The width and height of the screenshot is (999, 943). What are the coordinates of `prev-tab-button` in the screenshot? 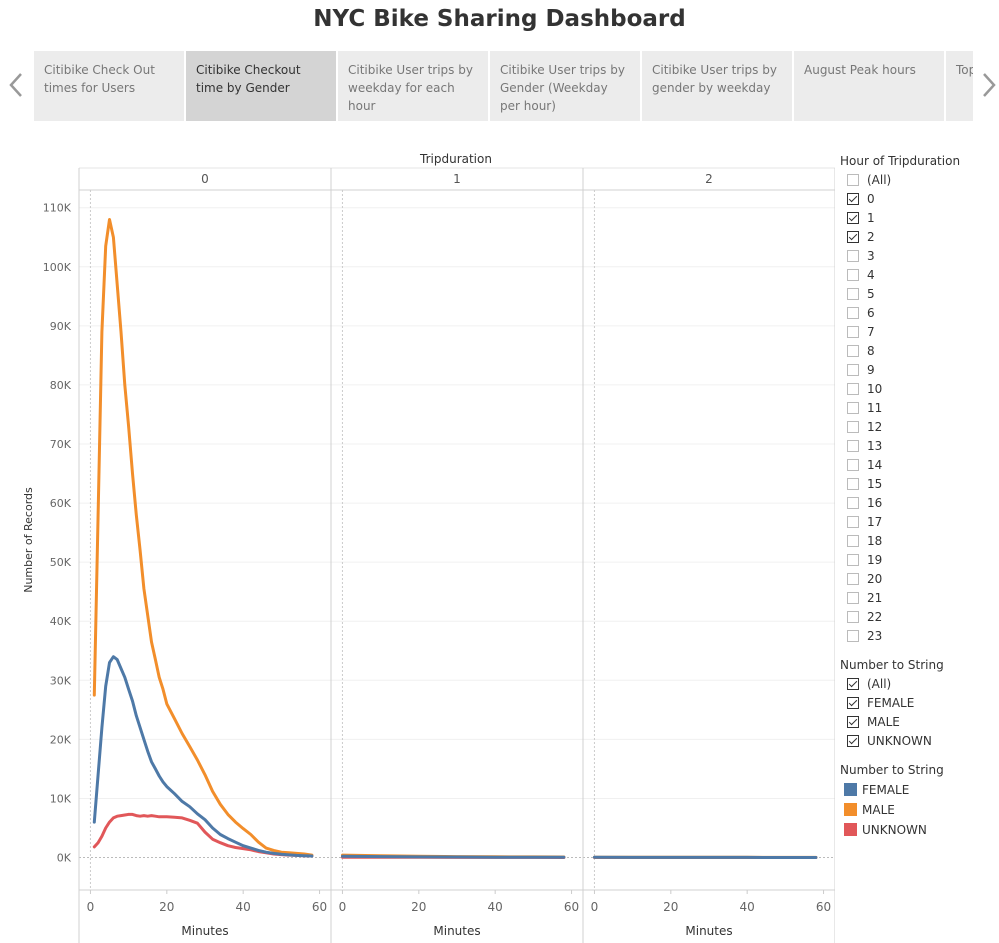 It's located at (16, 85).